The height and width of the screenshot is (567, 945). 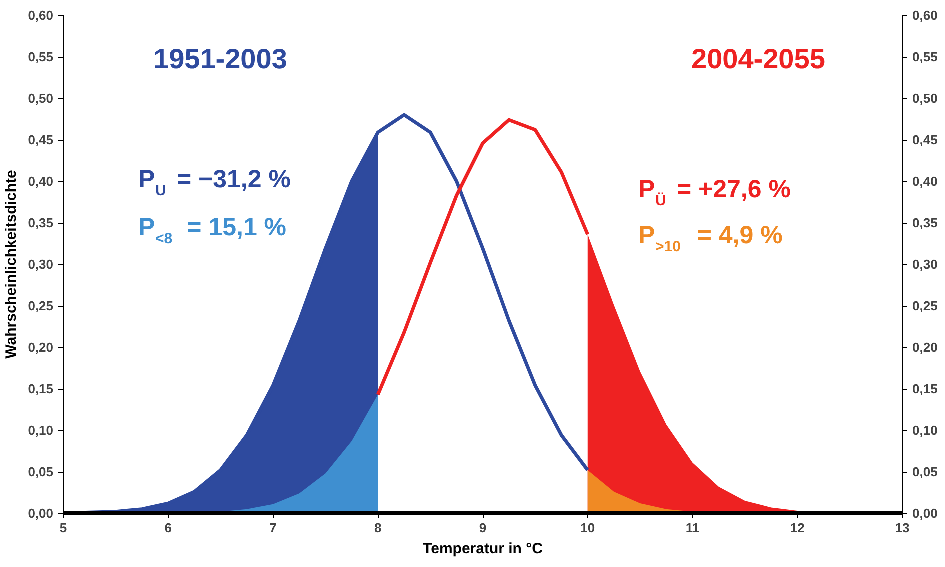 What do you see at coordinates (168, 528) in the screenshot?
I see `x-tick-label: 6` at bounding box center [168, 528].